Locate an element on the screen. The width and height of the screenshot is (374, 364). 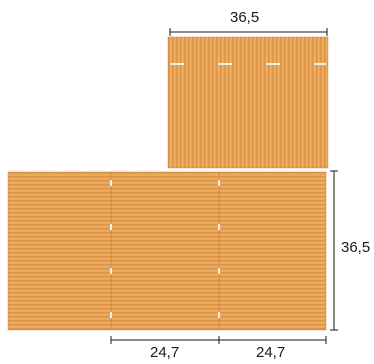
top-width-label: 36,5 is located at coordinates (245, 17).